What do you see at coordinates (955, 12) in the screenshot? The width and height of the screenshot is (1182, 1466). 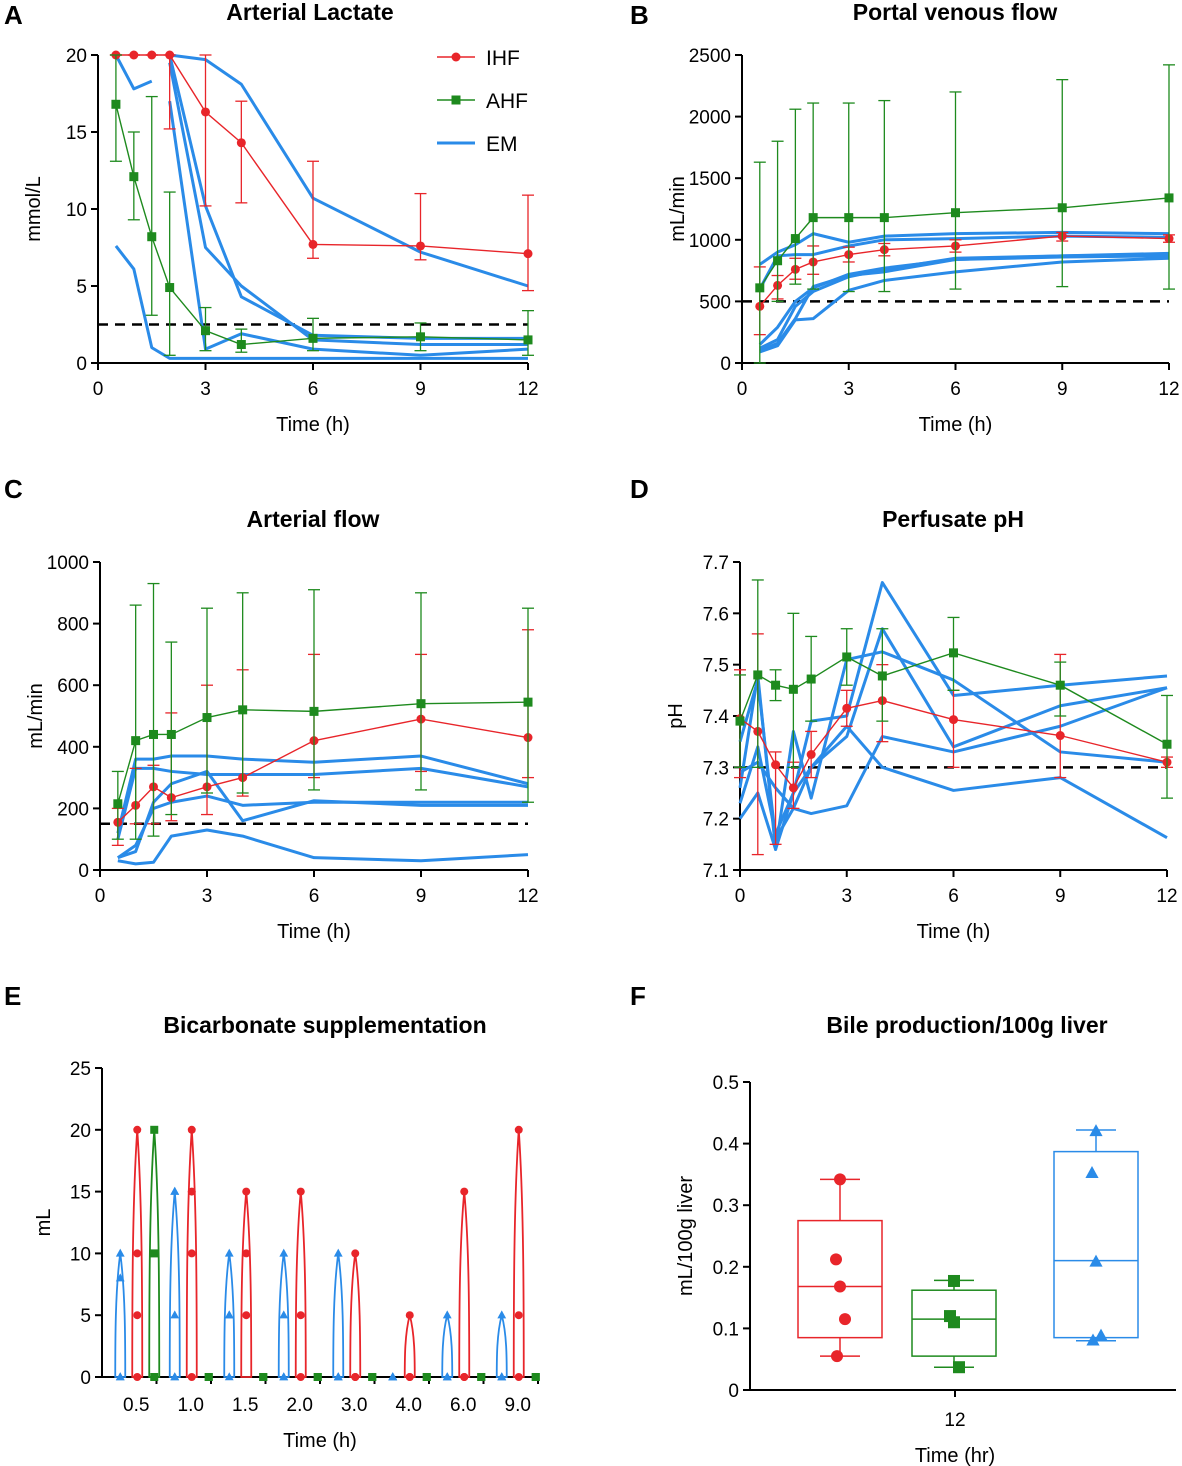 I see `chart-title: Portal venous flow` at bounding box center [955, 12].